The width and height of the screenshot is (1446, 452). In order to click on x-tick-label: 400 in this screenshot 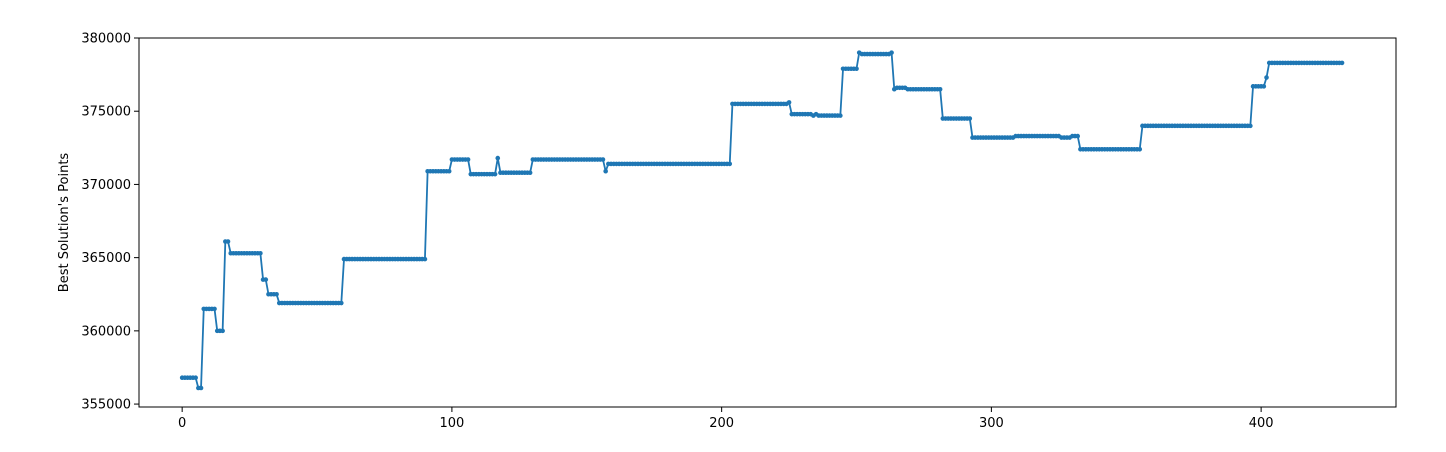, I will do `click(1261, 423)`.